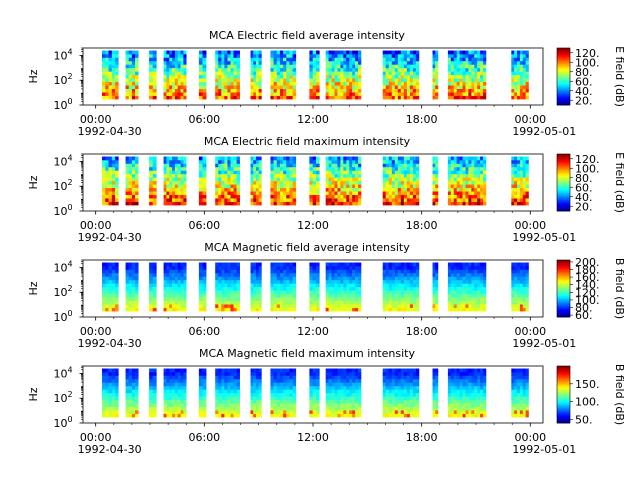 The image size is (640, 480). I want to click on colorbar-step, so click(563, 54).